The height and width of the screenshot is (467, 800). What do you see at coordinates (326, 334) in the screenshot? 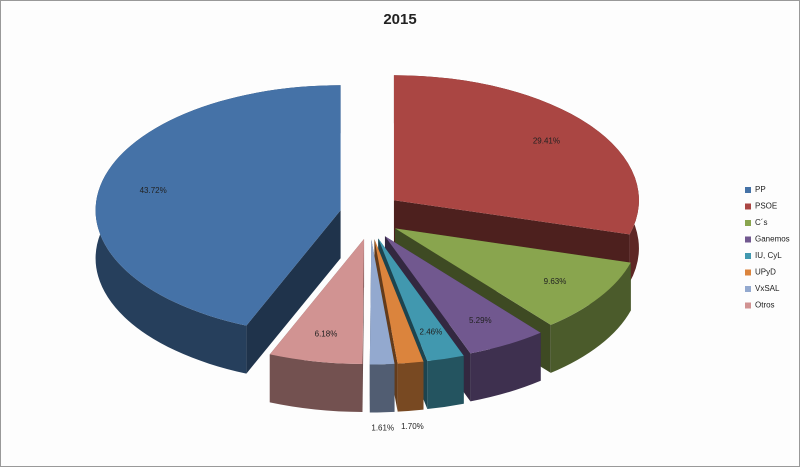
I see `data-label: 6.18%` at bounding box center [326, 334].